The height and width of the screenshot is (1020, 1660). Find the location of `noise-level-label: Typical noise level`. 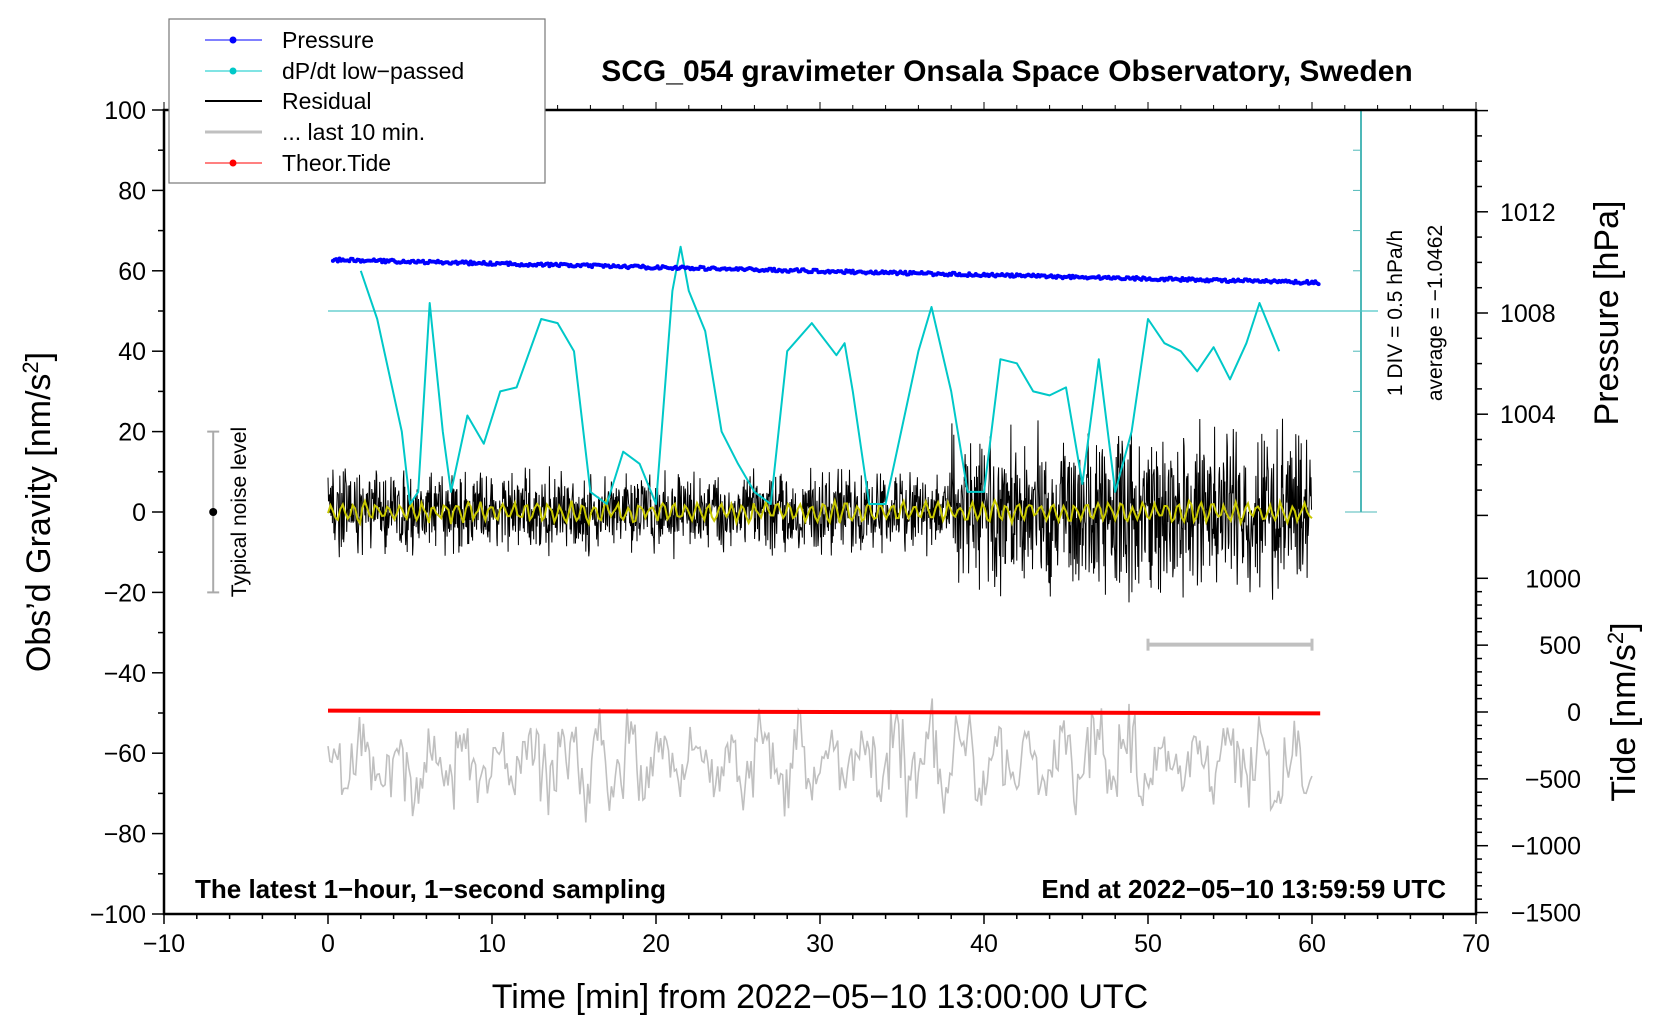

noise-level-label: Typical noise level is located at coordinates (239, 512).